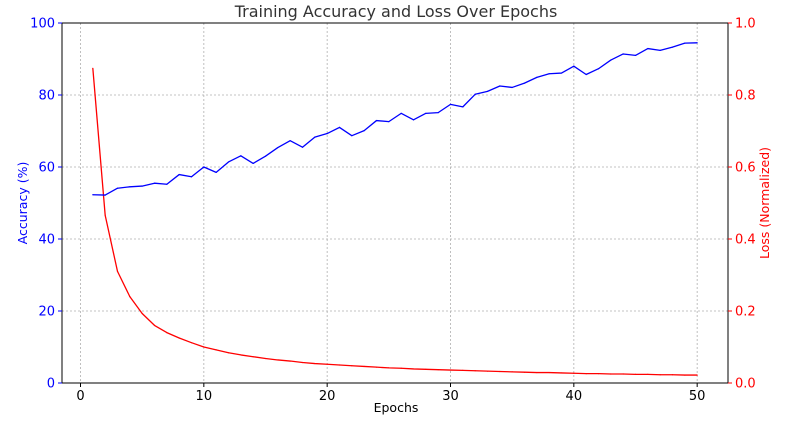 The height and width of the screenshot is (430, 786). What do you see at coordinates (46, 312) in the screenshot?
I see `left-y-tick-label: 20` at bounding box center [46, 312].